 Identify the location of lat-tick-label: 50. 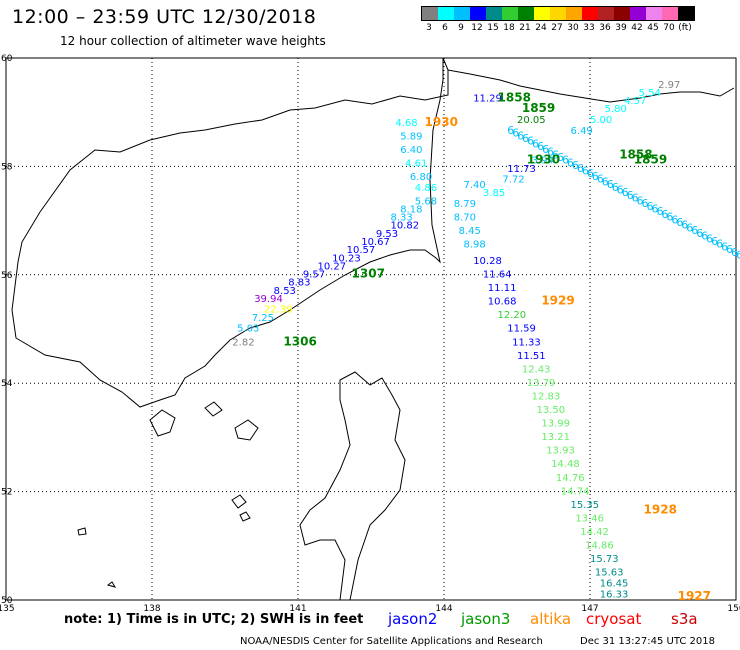
(7, 601).